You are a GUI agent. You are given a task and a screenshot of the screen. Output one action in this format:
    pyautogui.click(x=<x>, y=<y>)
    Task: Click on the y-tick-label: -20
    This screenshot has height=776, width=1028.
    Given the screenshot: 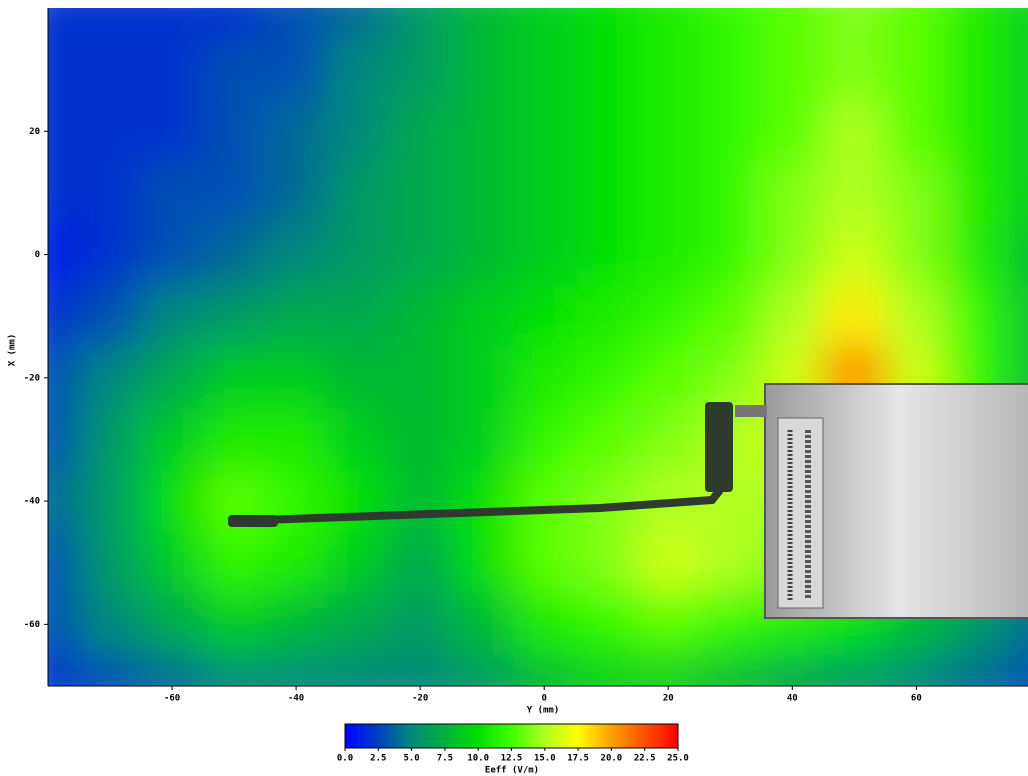 What is the action you would take?
    pyautogui.click(x=32, y=378)
    